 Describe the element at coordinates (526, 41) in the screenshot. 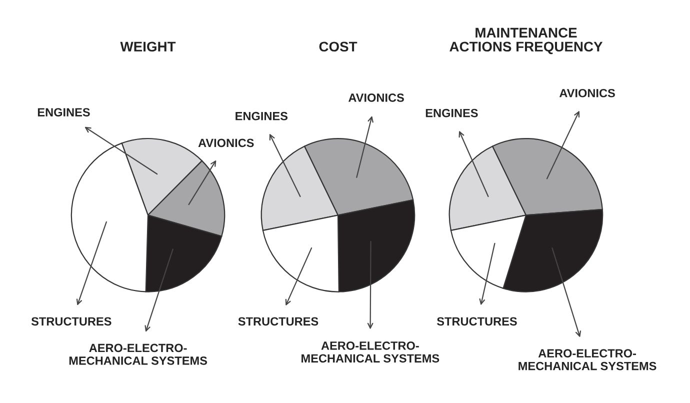

I see `chart-title: MAINTENANCE ACTIONS FREQUENCY` at that location.